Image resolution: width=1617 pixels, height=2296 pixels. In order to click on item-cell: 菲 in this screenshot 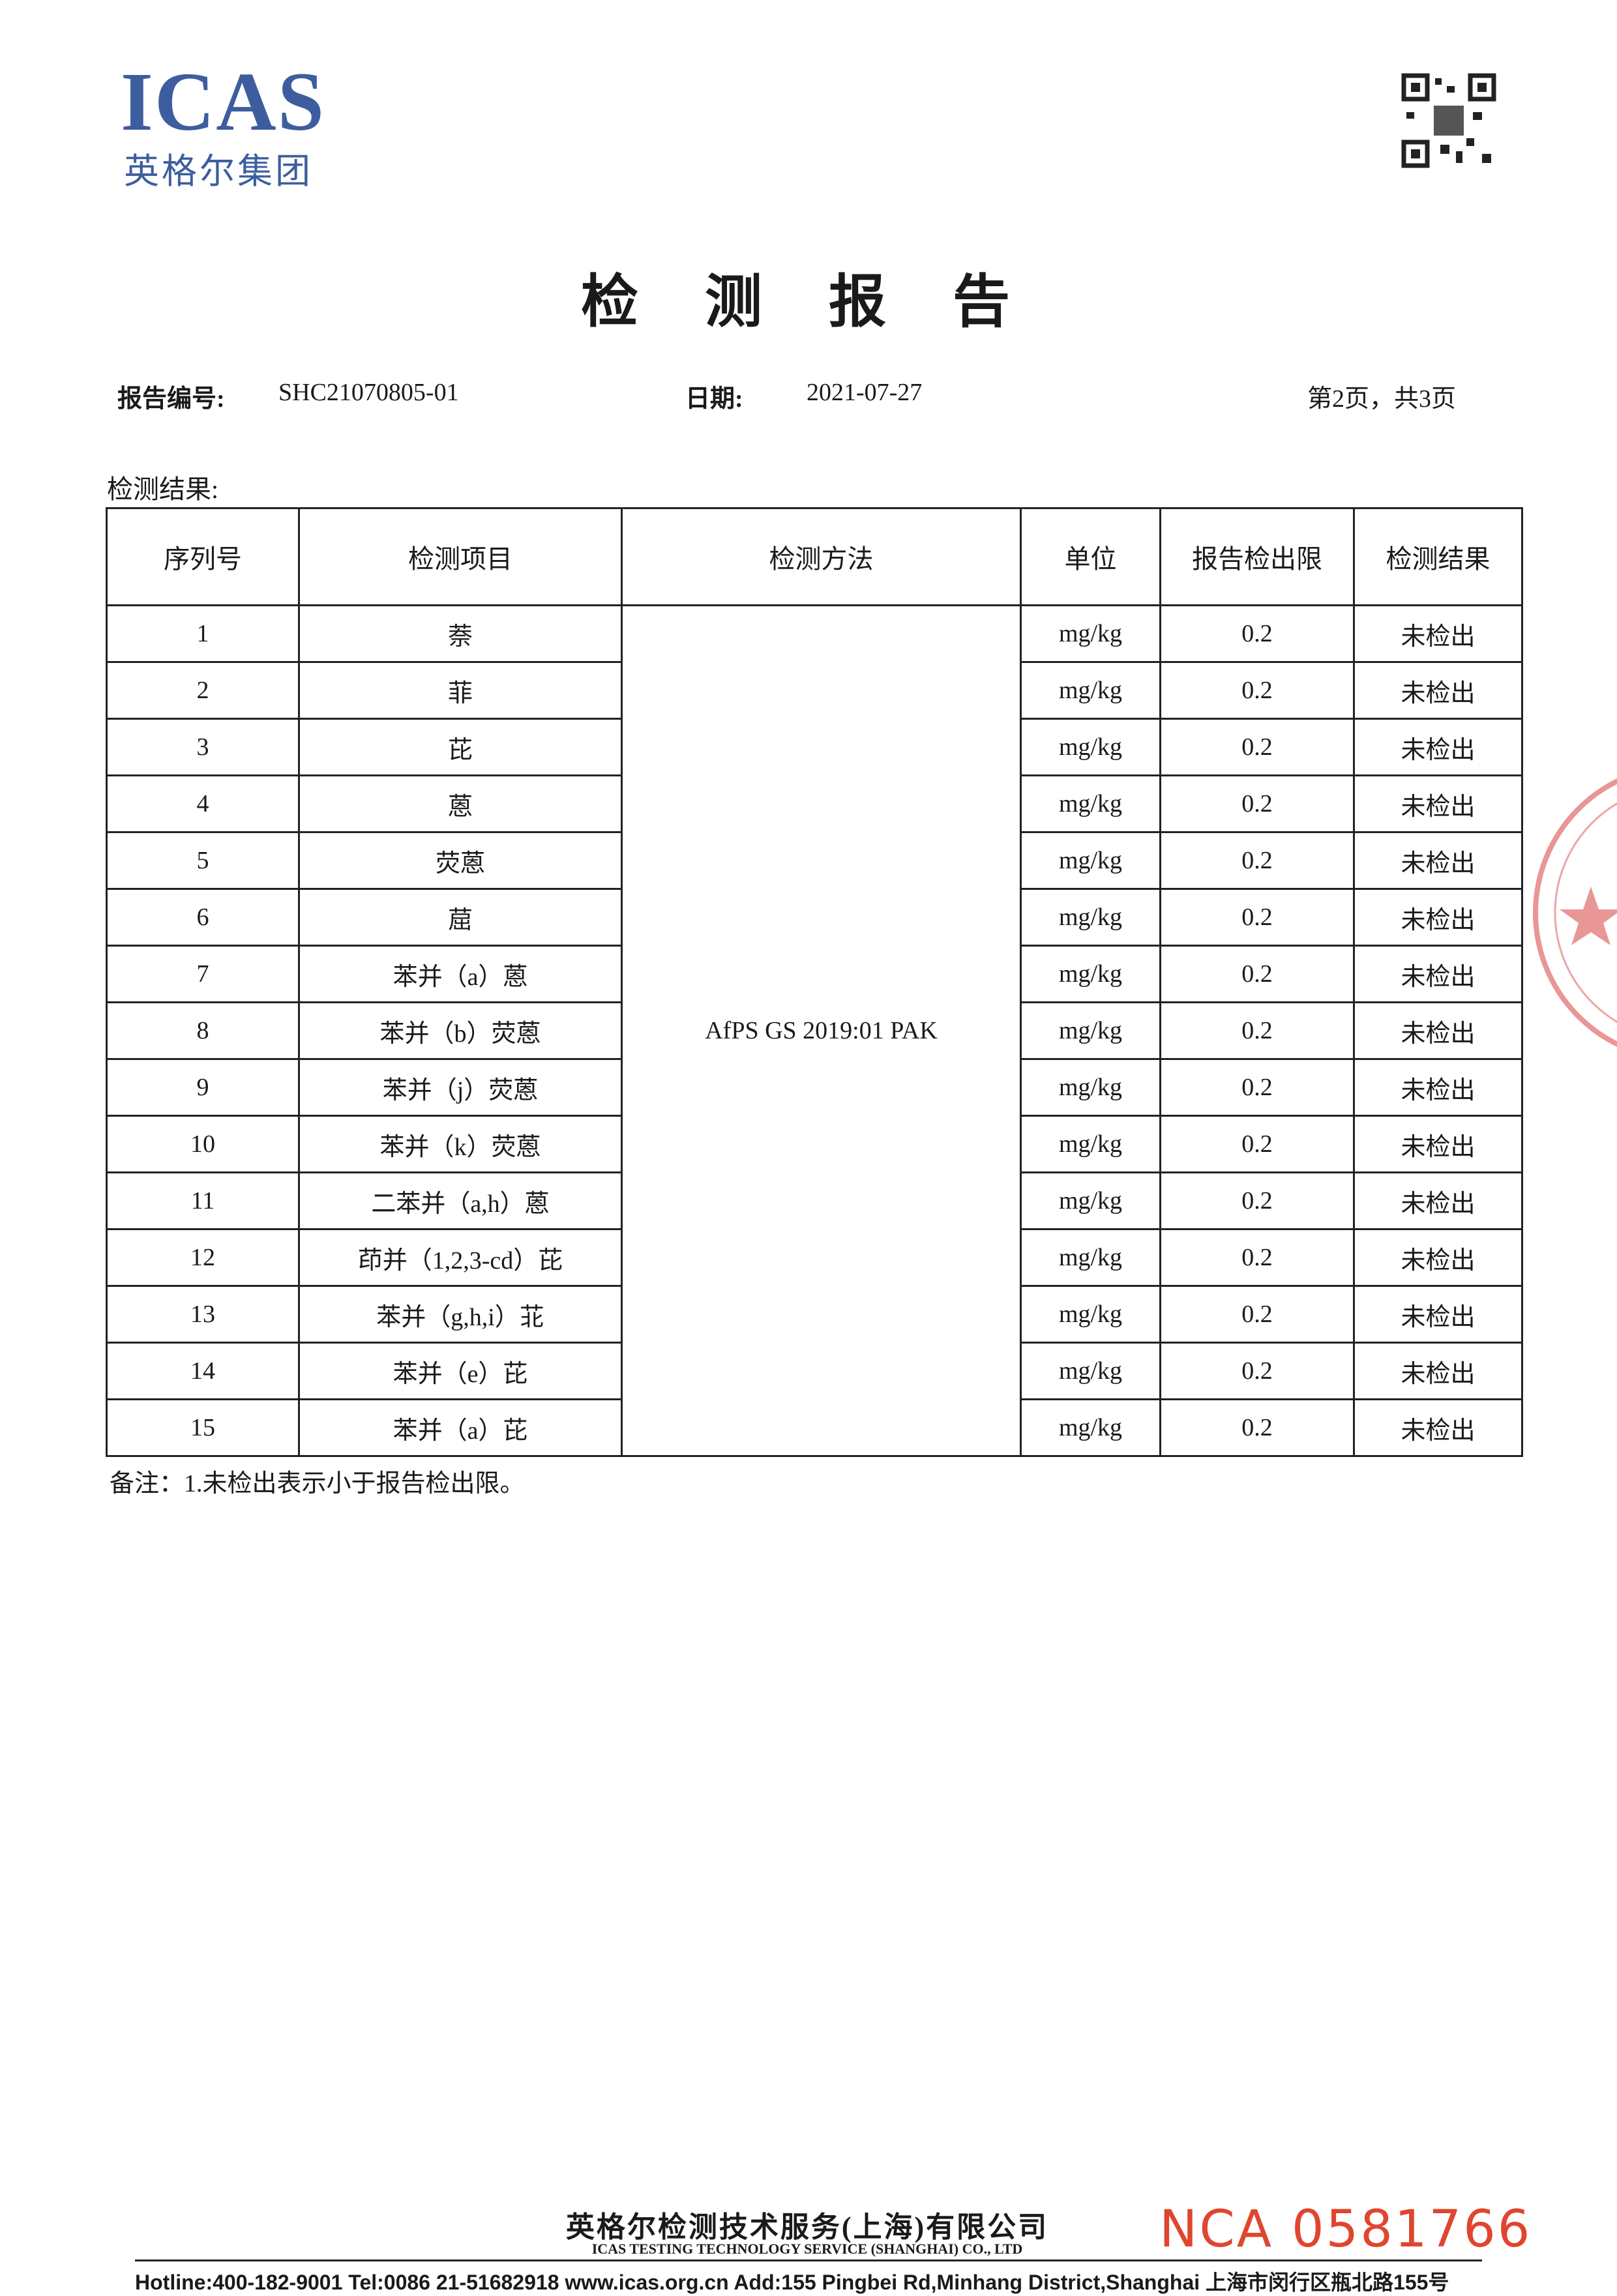, I will do `click(461, 690)`.